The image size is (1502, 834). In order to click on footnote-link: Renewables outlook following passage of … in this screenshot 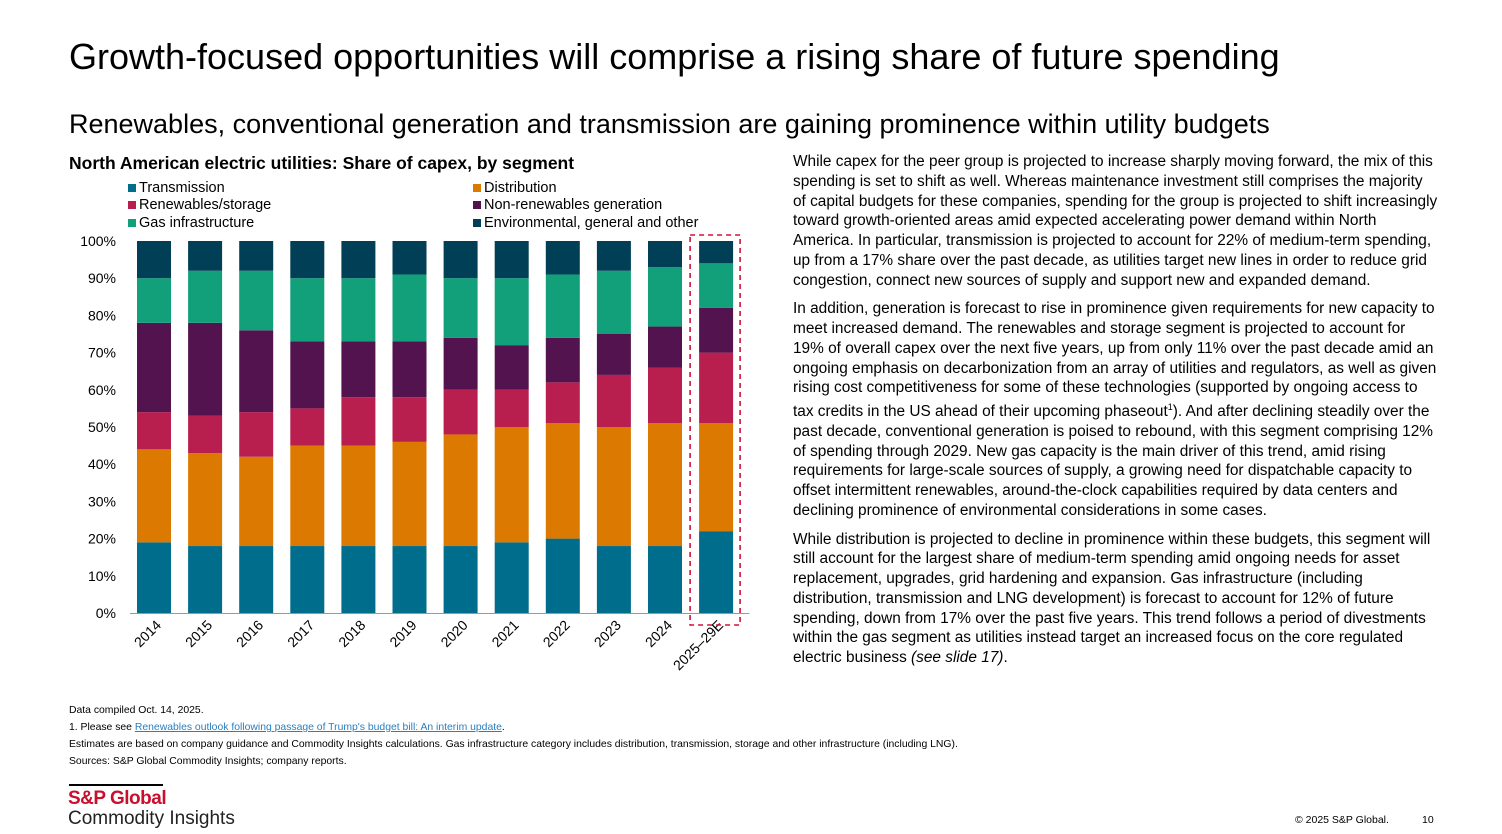, I will do `click(318, 727)`.